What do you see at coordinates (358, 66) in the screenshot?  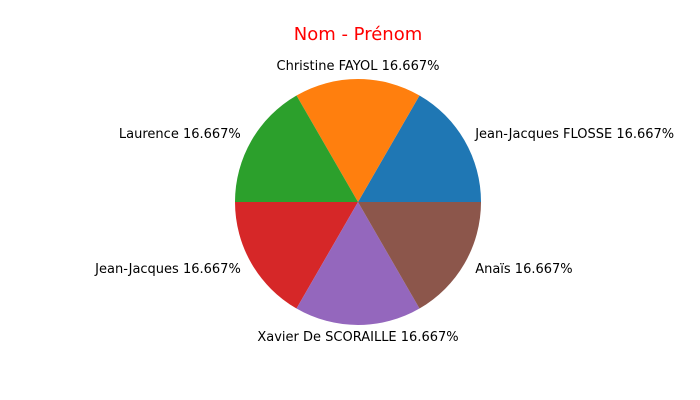 I see `pie-slice-label-2: Christine FAYOL 16.667%` at bounding box center [358, 66].